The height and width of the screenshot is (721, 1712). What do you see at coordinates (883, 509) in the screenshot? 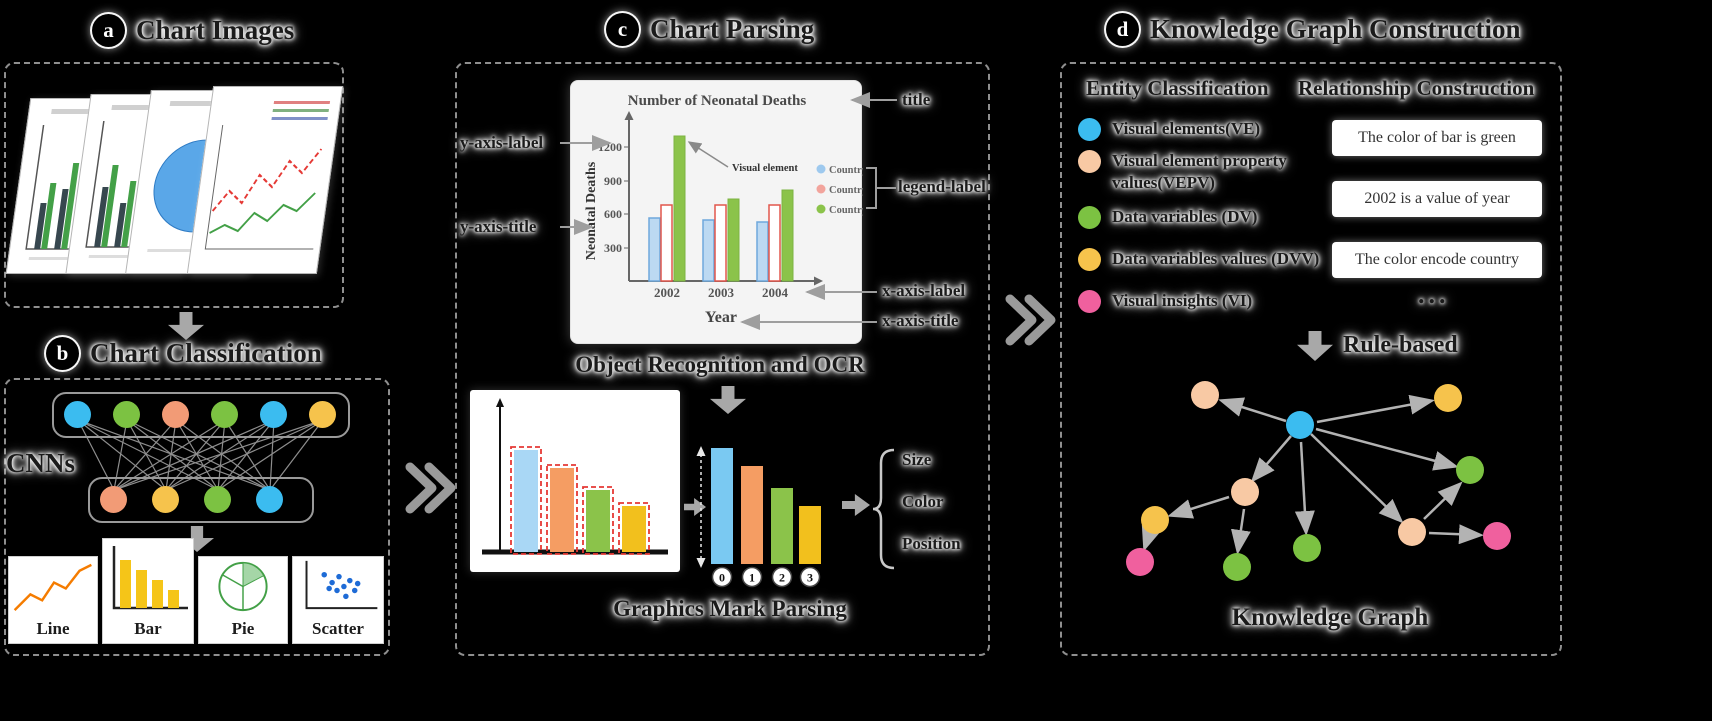
I see `property-brace` at bounding box center [883, 509].